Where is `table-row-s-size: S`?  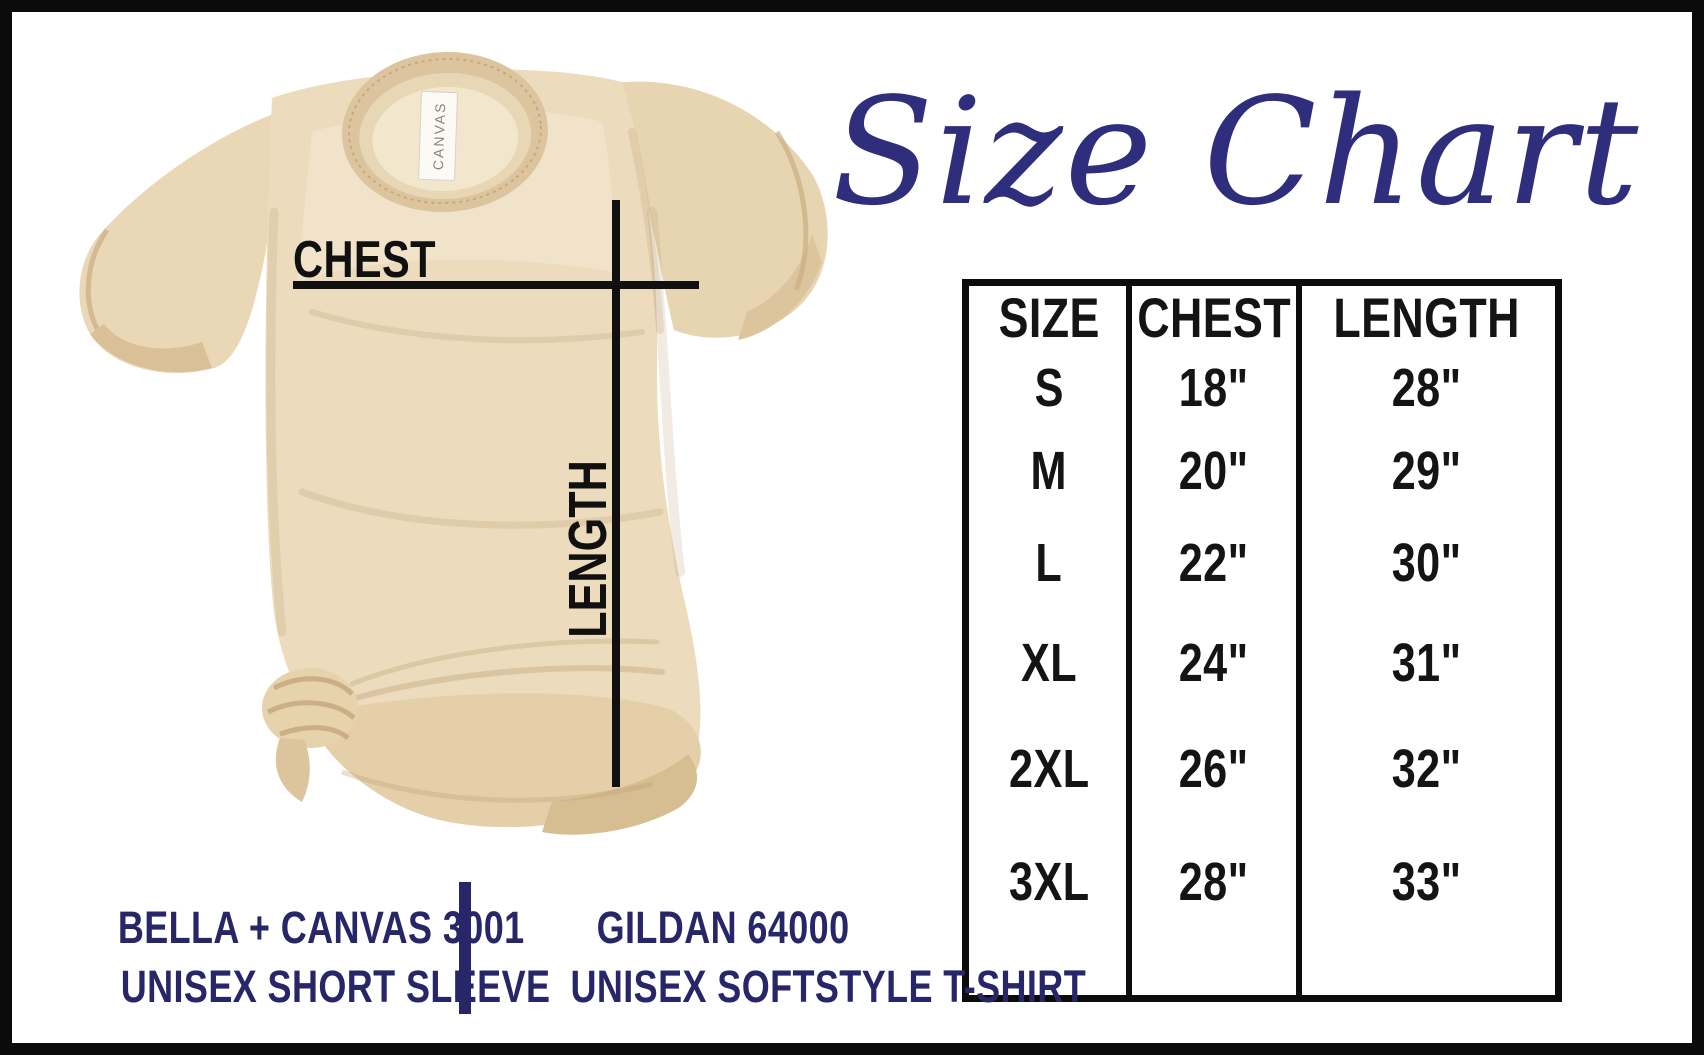 table-row-s-size: S is located at coordinates (1049, 388).